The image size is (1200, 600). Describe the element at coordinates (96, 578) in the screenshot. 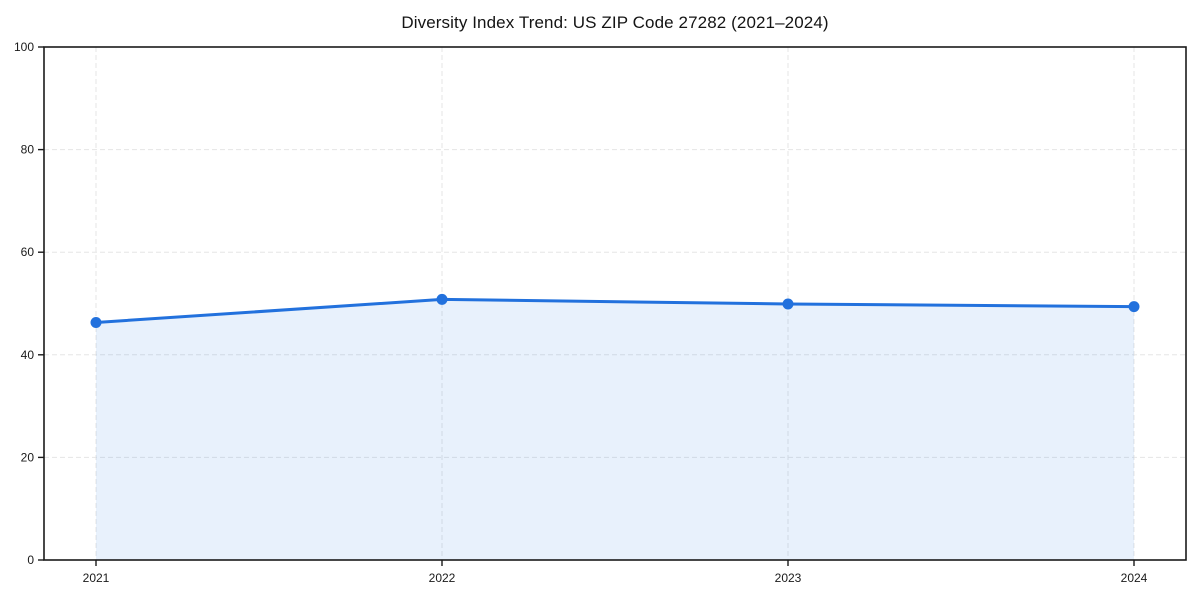

I see `x-tick-label: 2021` at that location.